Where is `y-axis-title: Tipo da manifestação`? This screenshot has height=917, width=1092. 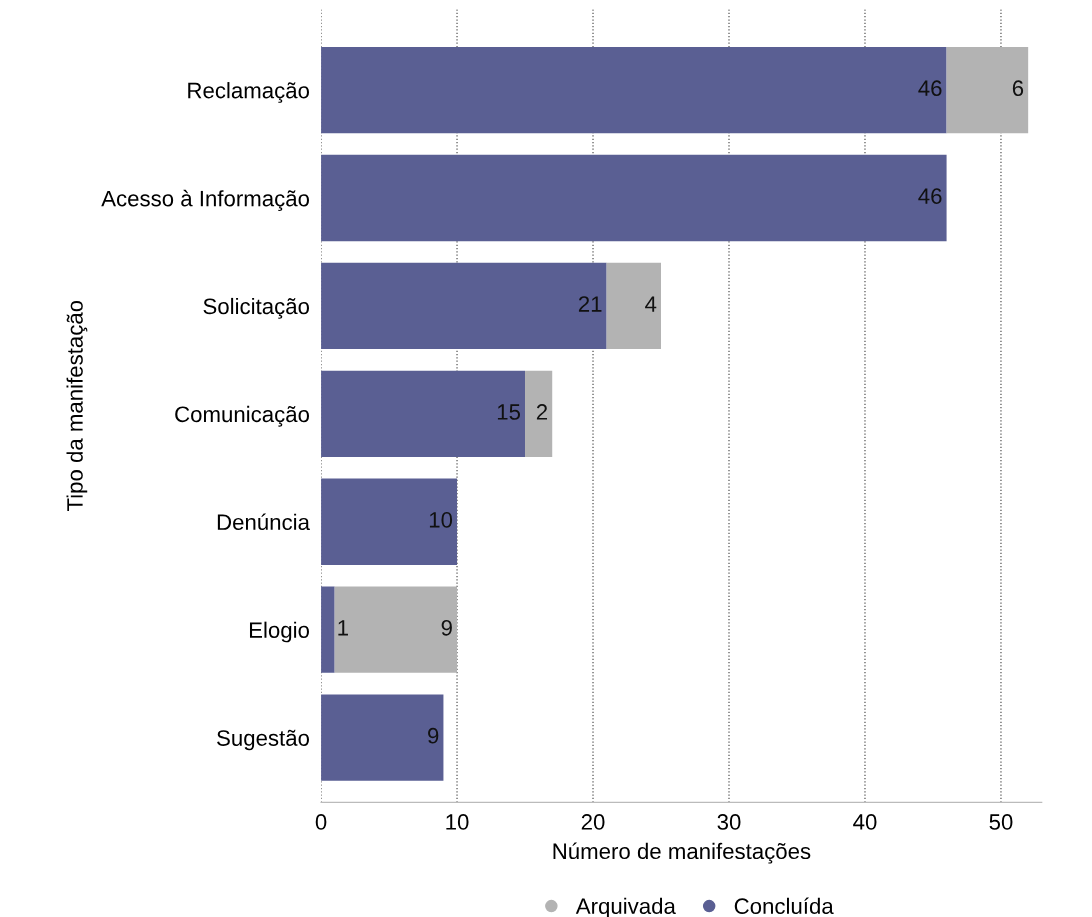
y-axis-title: Tipo da manifestação is located at coordinates (77, 406).